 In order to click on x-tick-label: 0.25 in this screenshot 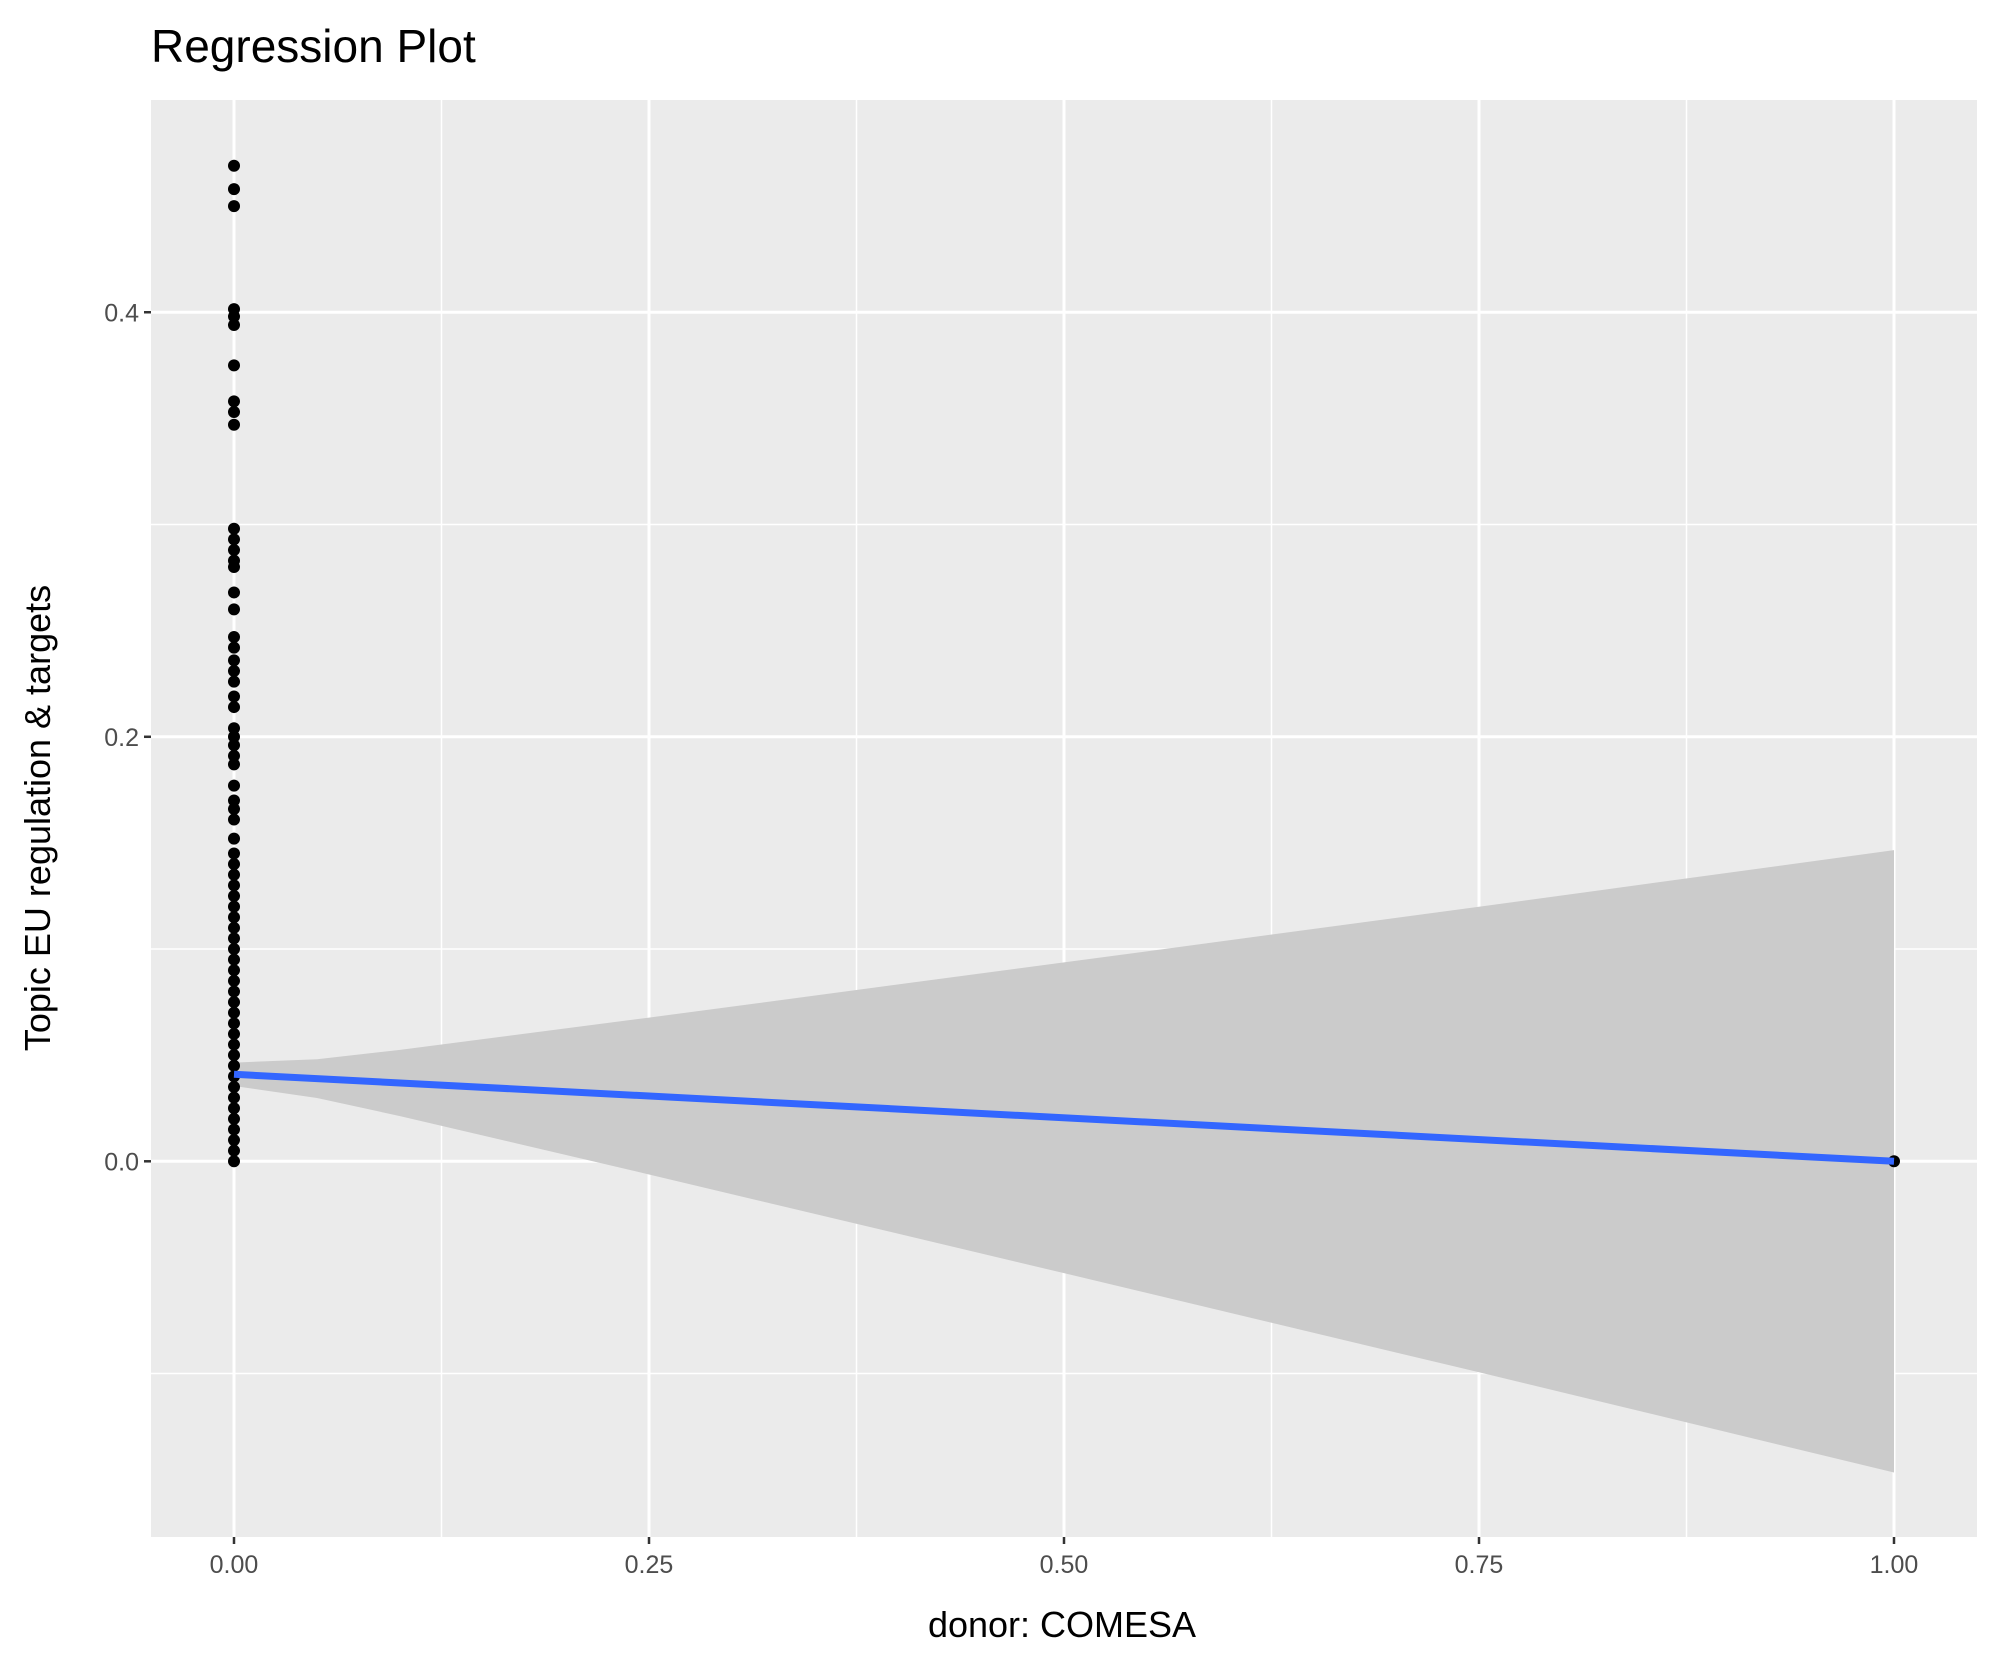, I will do `click(649, 1565)`.